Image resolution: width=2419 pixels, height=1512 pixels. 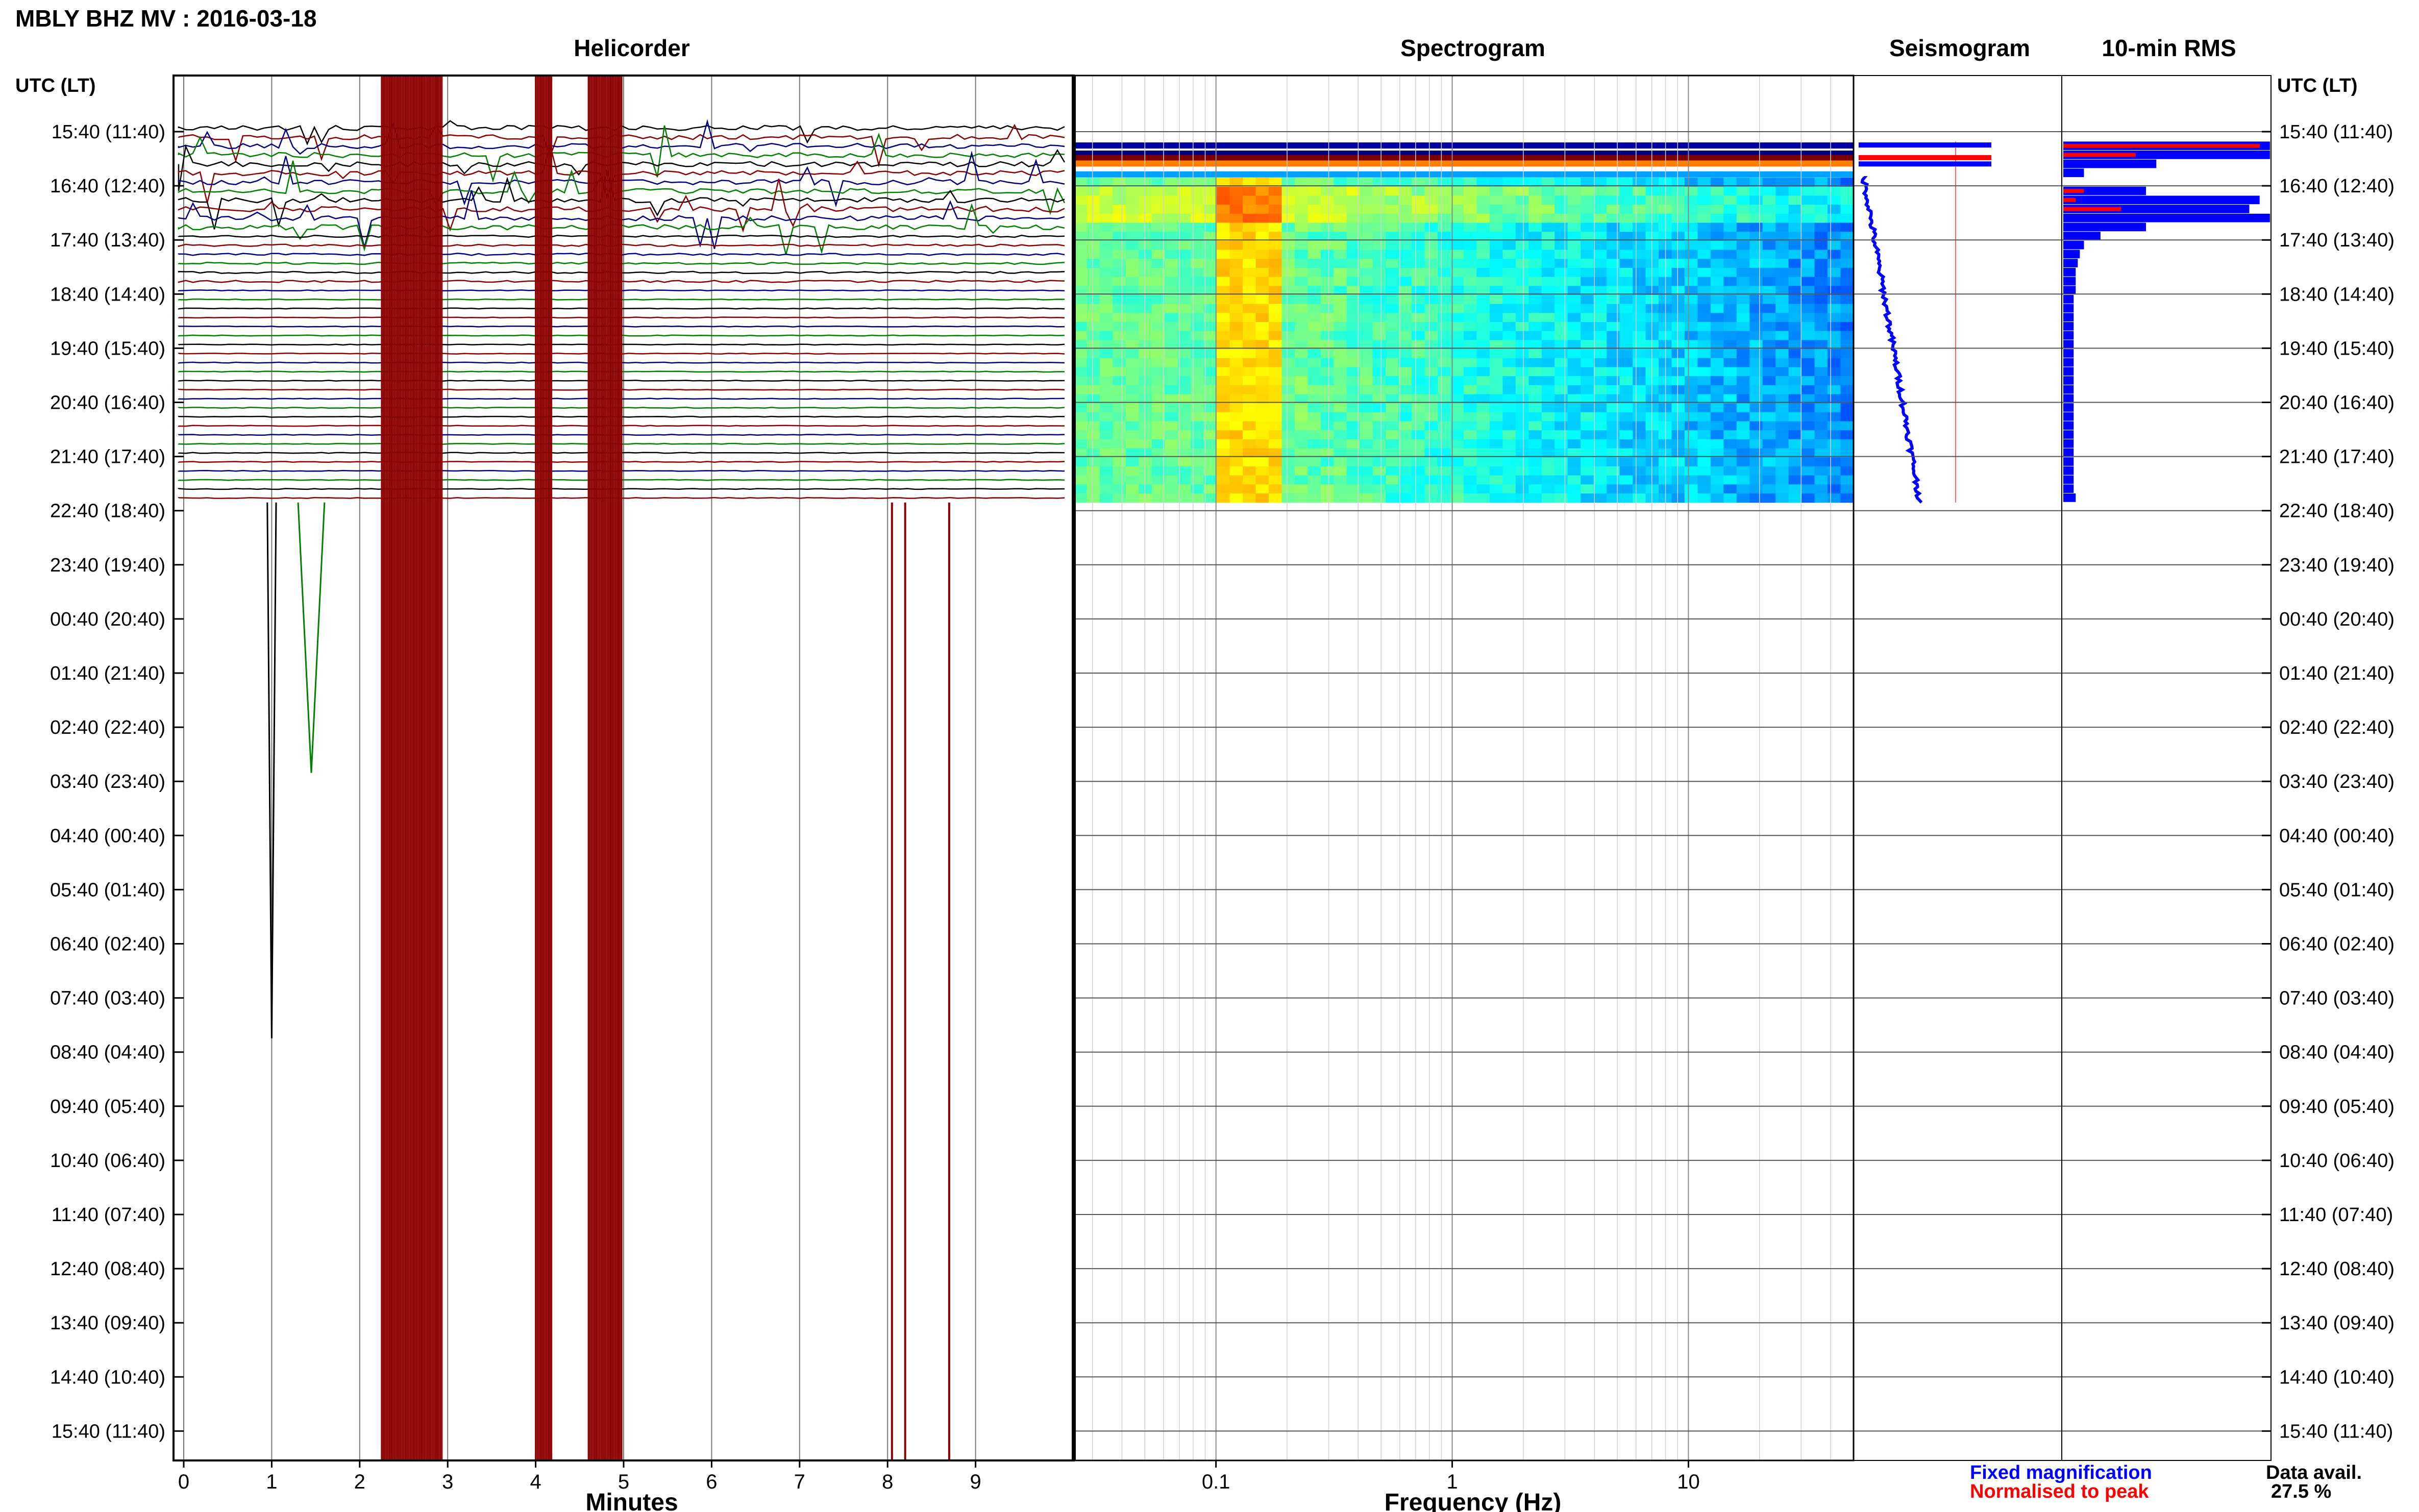 I want to click on seismogram-trace-fixed, so click(x=1891, y=340).